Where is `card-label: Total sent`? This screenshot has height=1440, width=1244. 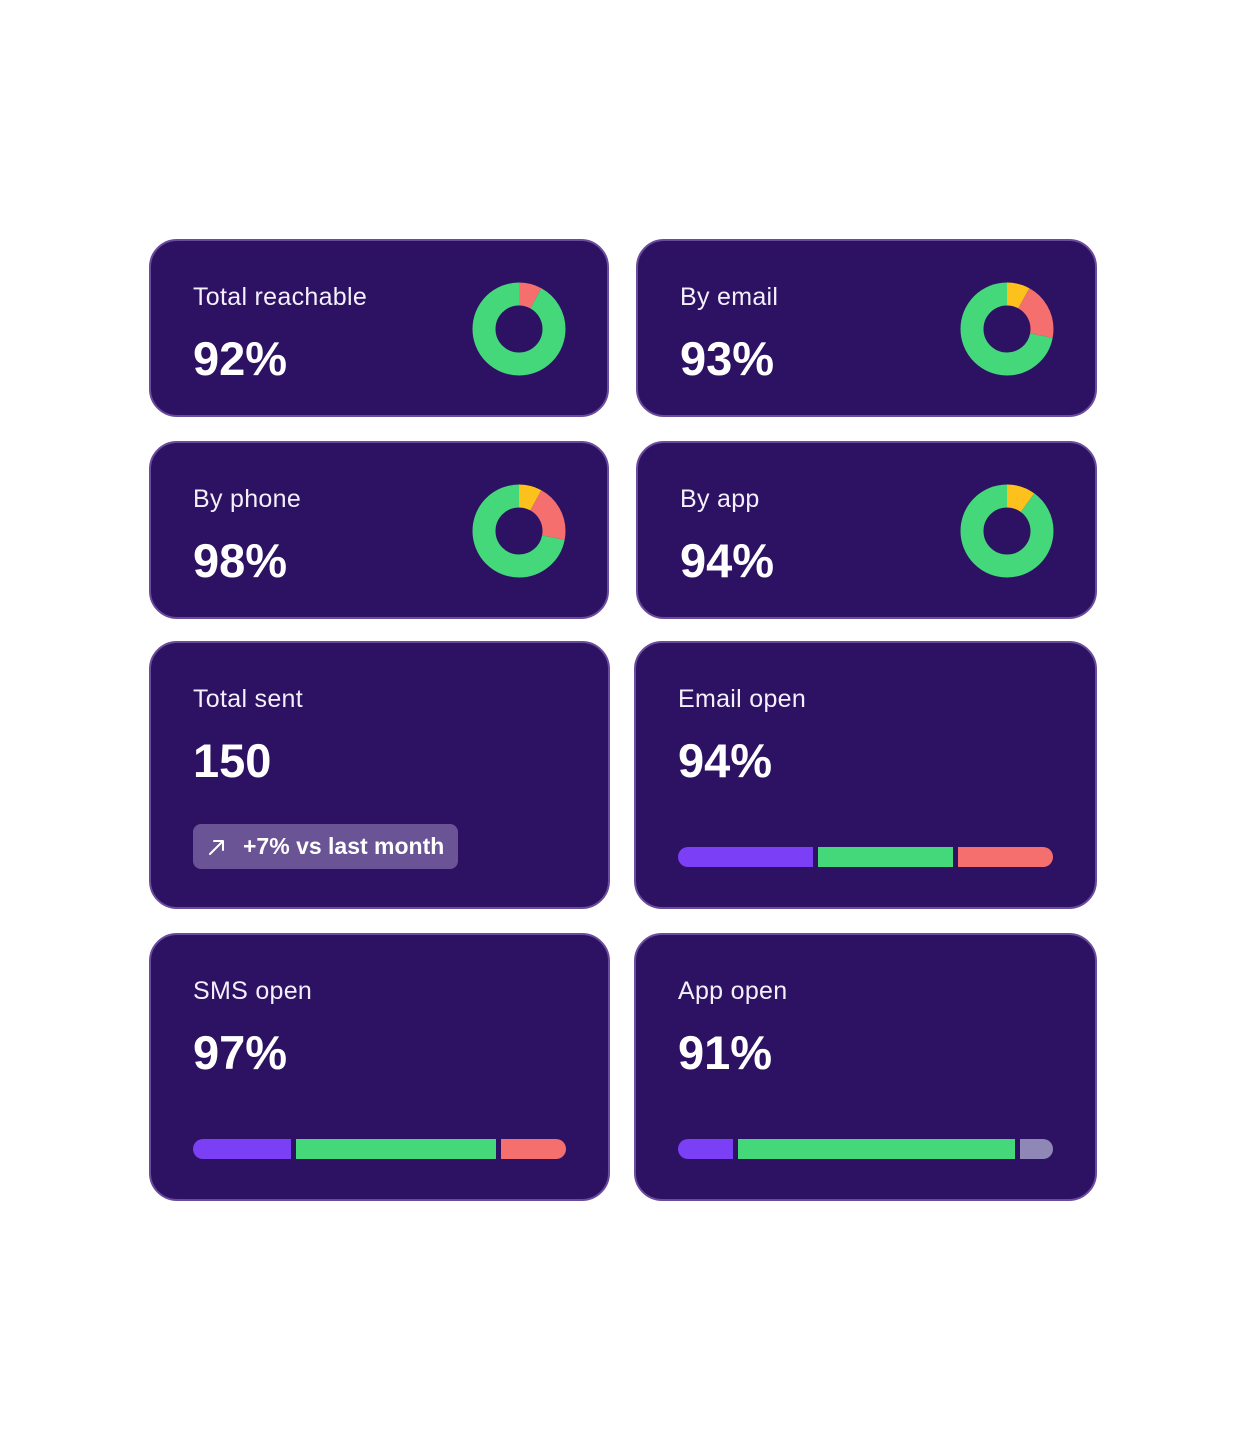
card-label: Total sent is located at coordinates (248, 699).